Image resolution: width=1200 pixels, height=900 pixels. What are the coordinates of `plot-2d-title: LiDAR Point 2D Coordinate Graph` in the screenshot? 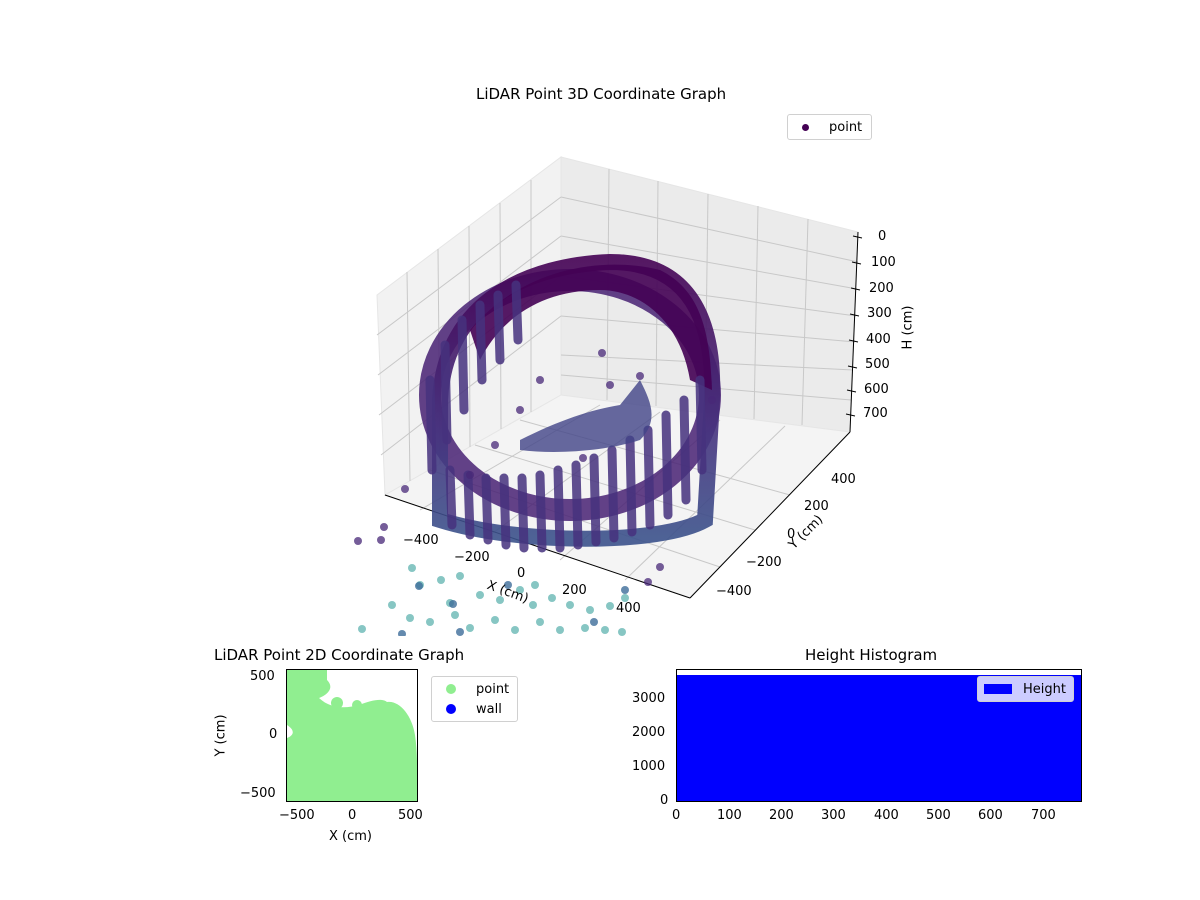 It's located at (339, 655).